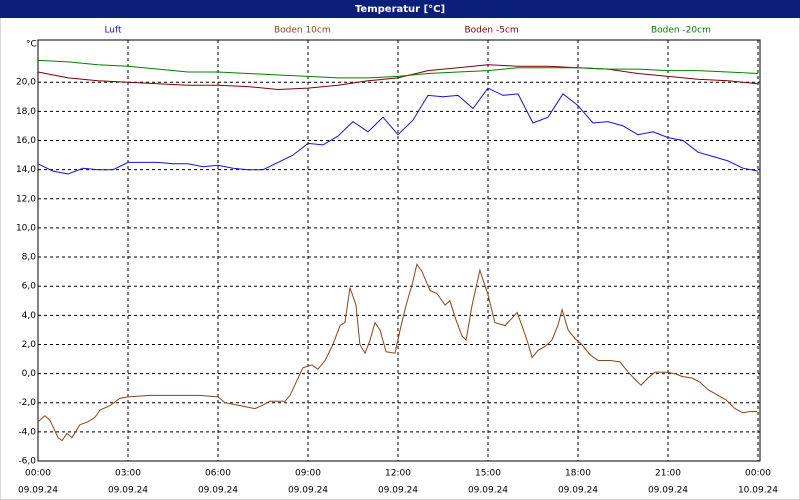 Image resolution: width=800 pixels, height=500 pixels. I want to click on y-tick-label: 14,0, so click(26, 170).